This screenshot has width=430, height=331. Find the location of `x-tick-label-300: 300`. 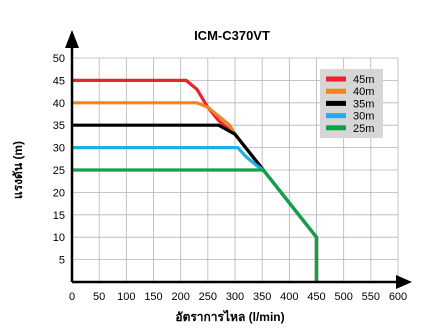

x-tick-label-300: 300 is located at coordinates (235, 297).